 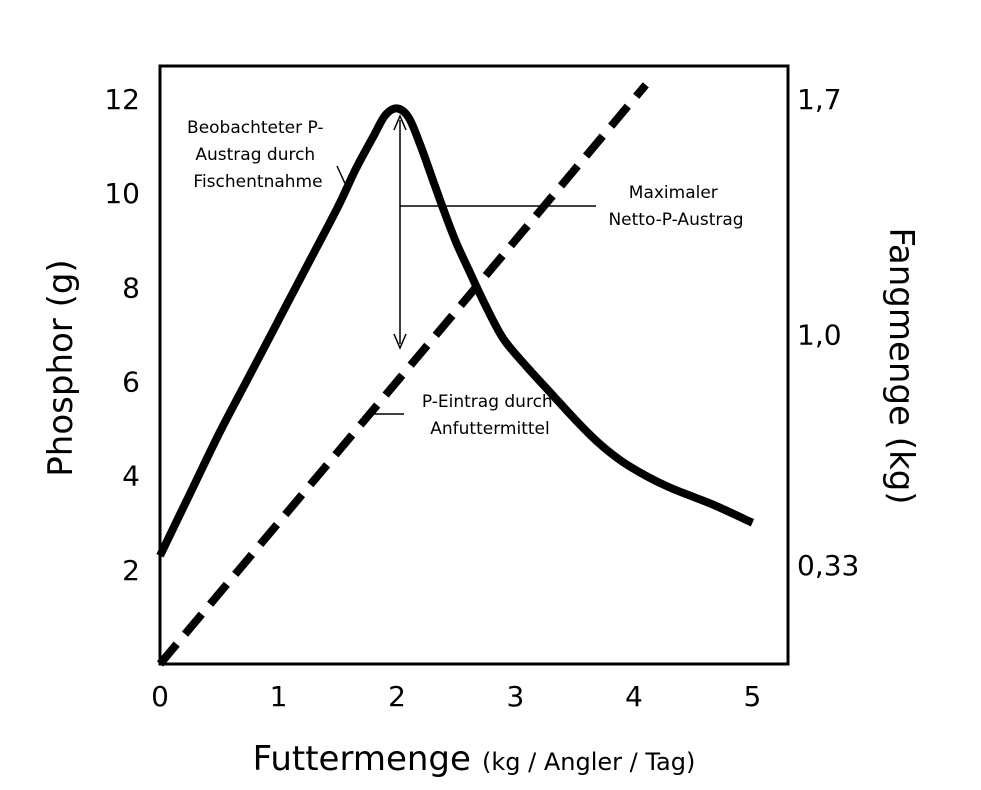 What do you see at coordinates (61, 367) in the screenshot?
I see `y-axis-title: Phosphor (g)` at bounding box center [61, 367].